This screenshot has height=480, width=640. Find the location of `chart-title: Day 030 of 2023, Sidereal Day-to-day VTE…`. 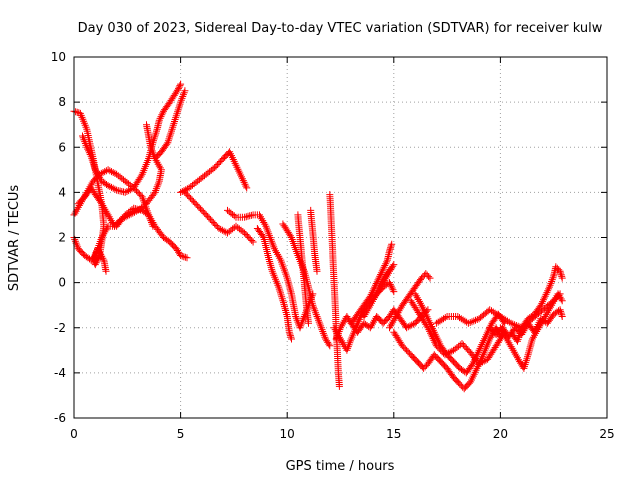

chart-title: Day 030 of 2023, Sidereal Day-to-day VTE… is located at coordinates (340, 28).